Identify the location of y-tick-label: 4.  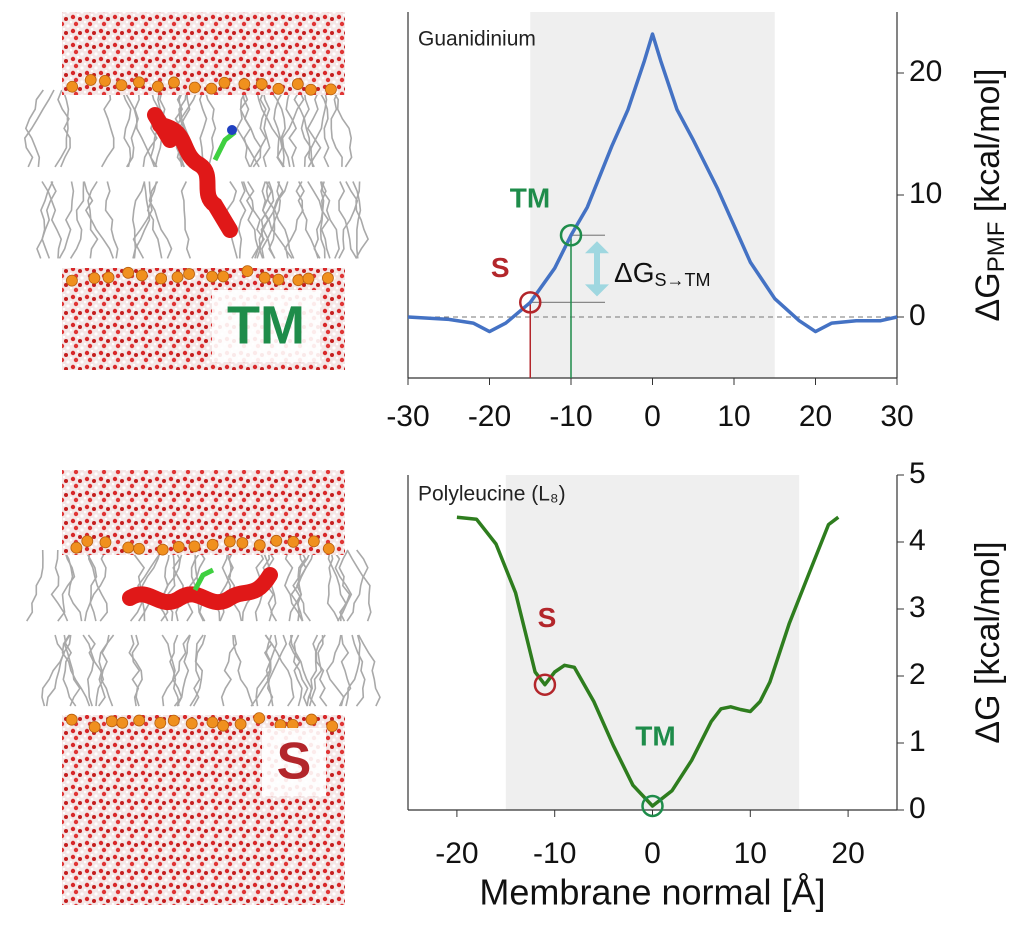
(917, 540).